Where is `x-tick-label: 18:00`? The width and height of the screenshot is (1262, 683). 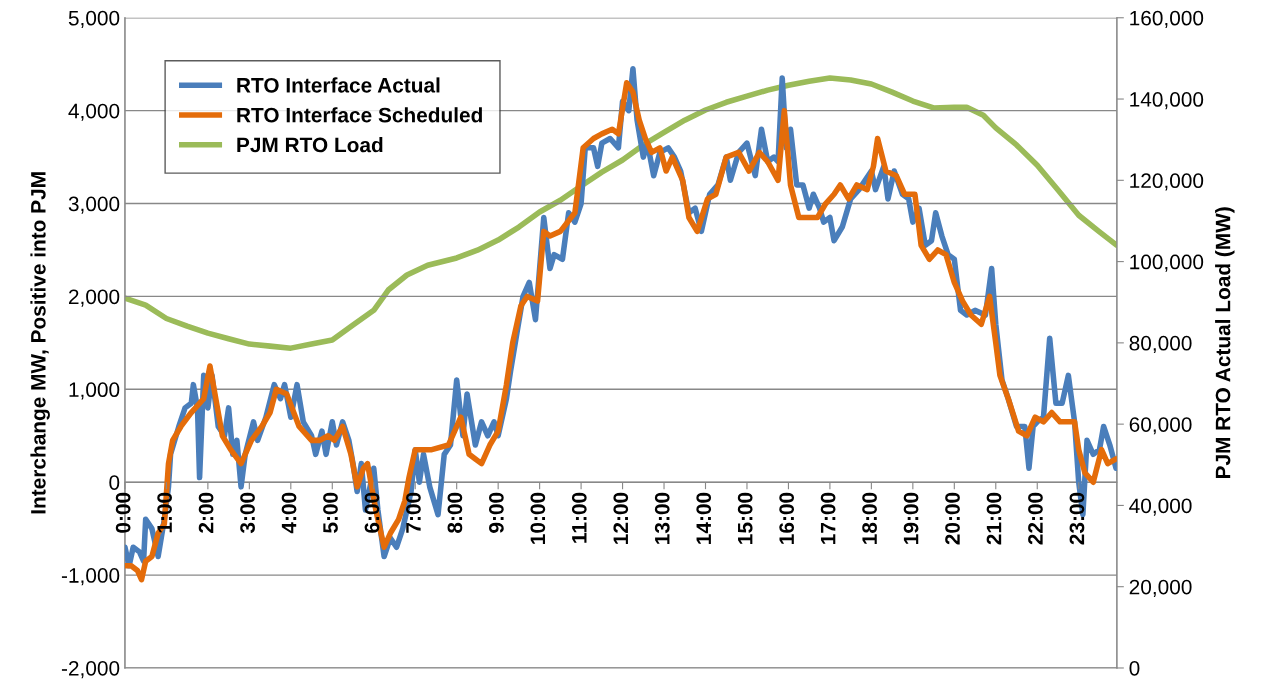 x-tick-label: 18:00 is located at coordinates (869, 518).